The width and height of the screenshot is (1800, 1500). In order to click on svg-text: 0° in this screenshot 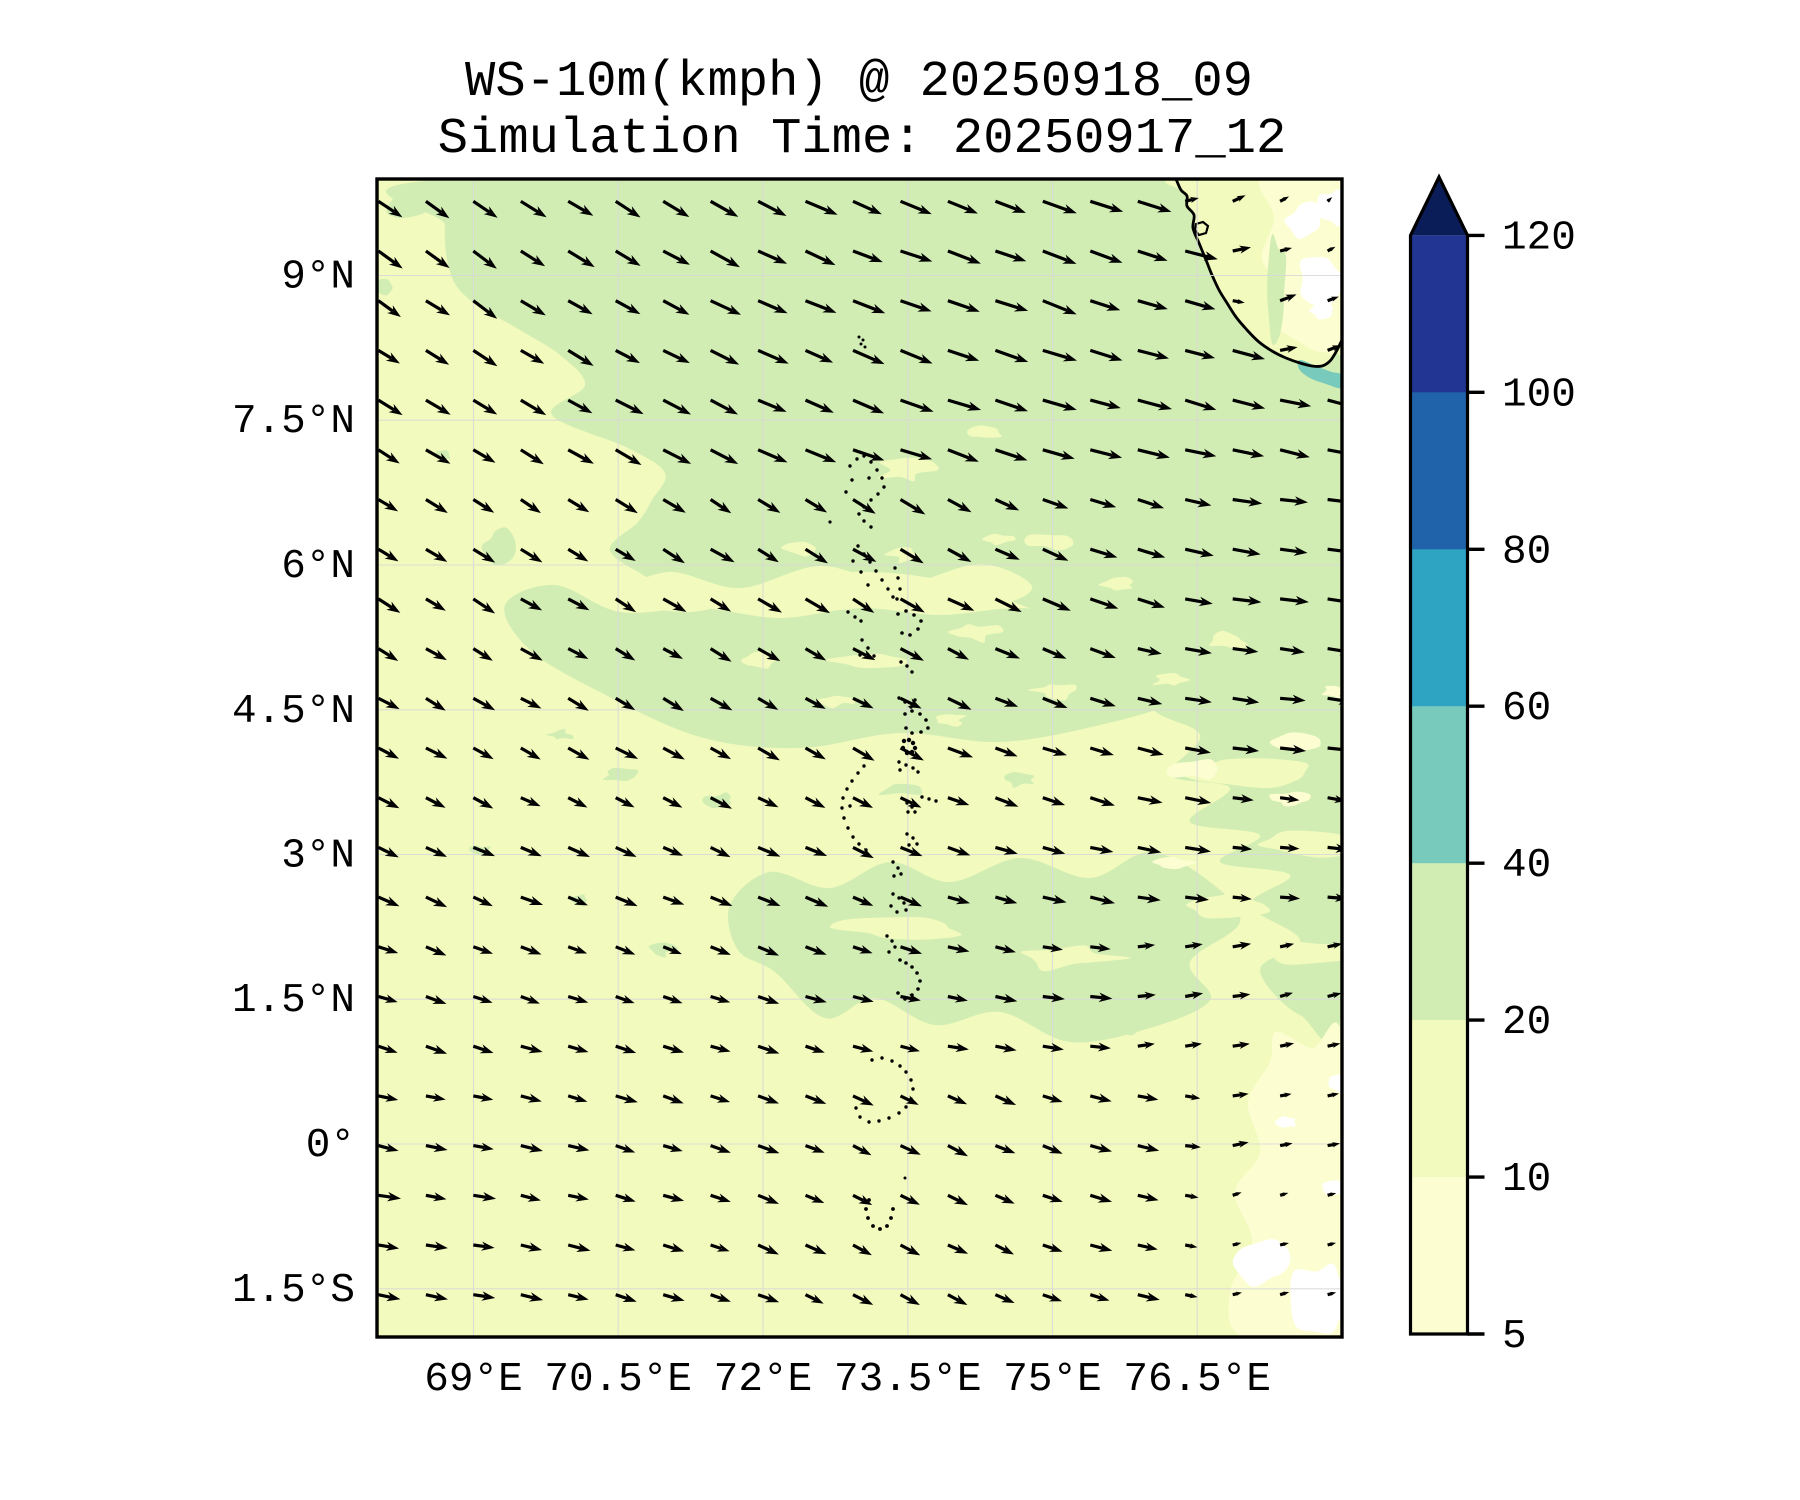, I will do `click(330, 1146)`.